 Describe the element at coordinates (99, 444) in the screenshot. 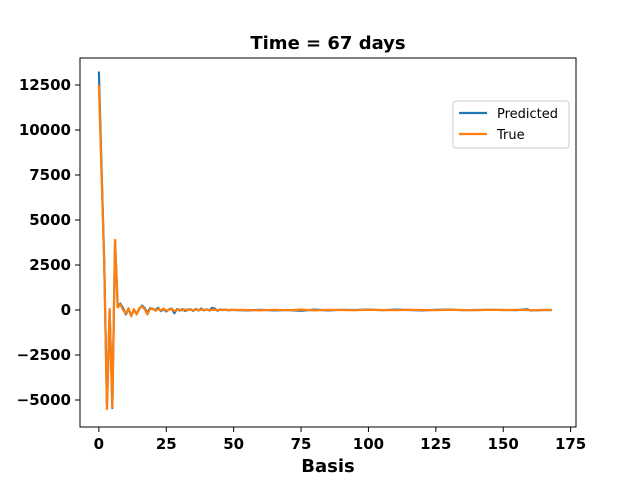

I see `x-tick-label: 0` at that location.